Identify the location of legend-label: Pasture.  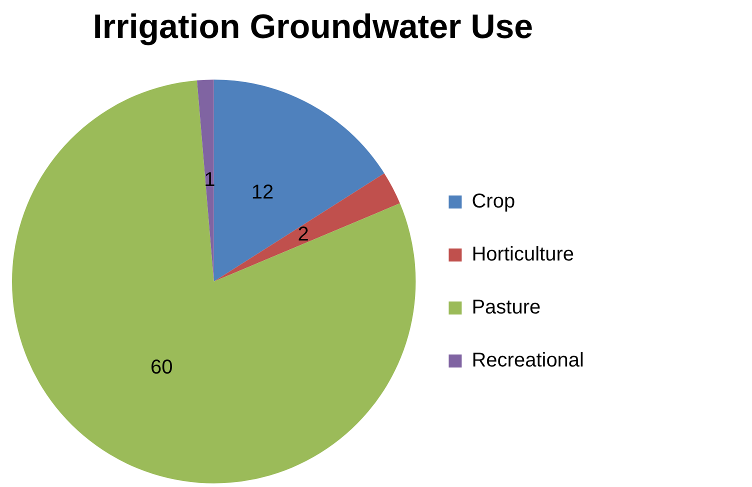
(506, 307).